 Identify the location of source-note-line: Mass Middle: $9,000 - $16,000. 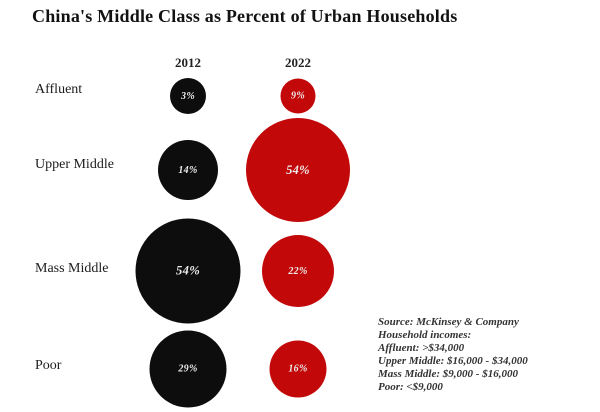
(448, 374).